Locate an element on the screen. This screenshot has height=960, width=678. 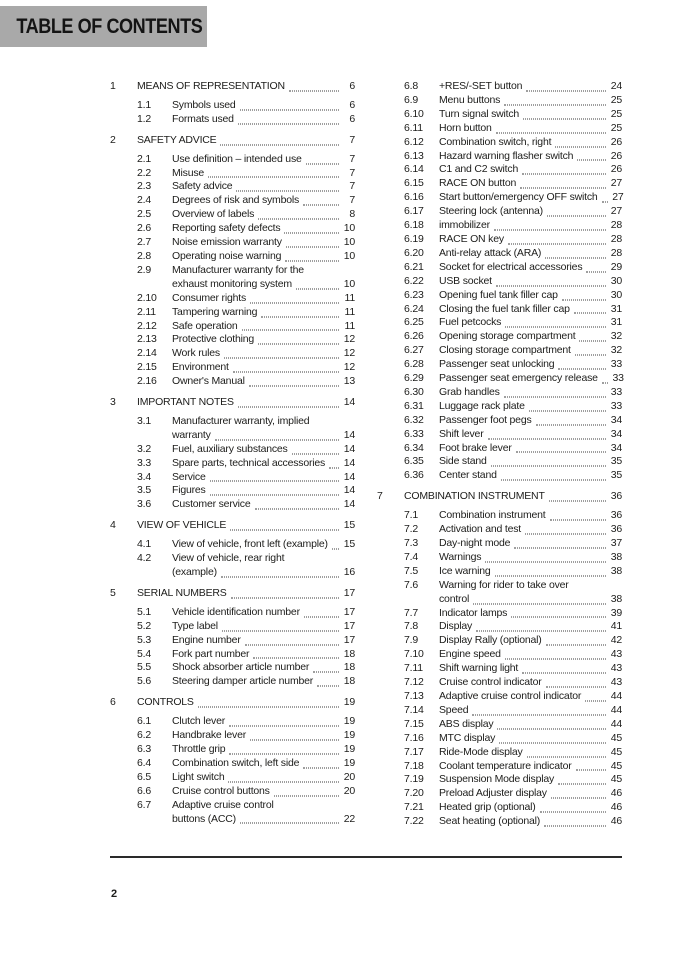
page-ref: 12 is located at coordinates (349, 353).